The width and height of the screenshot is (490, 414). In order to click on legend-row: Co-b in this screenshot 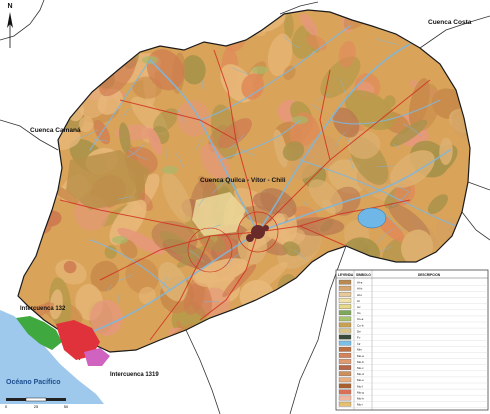, I will do `click(412, 325)`.